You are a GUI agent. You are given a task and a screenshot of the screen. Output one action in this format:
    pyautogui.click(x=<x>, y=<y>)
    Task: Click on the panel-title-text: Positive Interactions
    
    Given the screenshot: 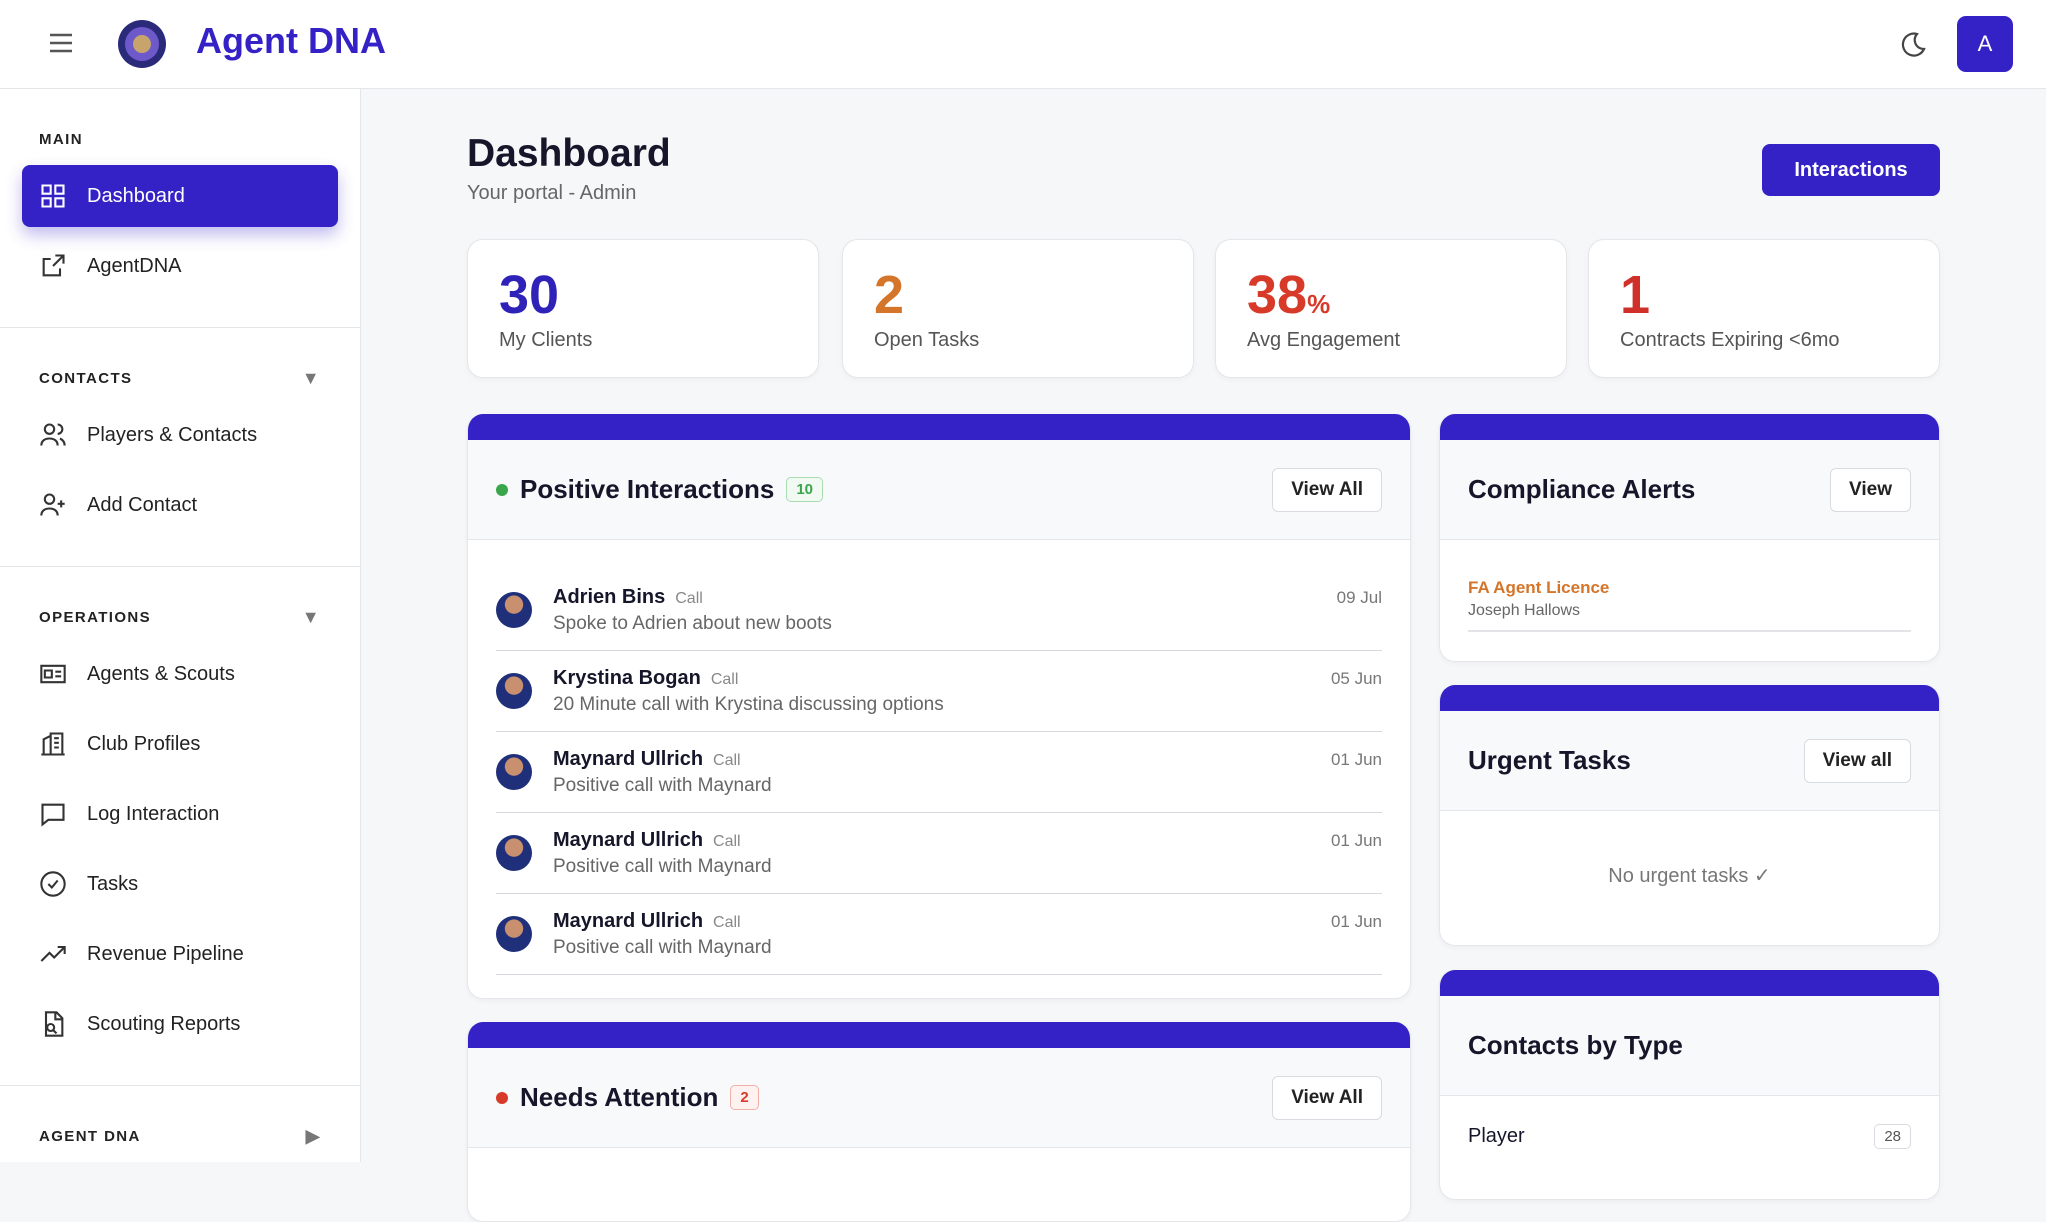 What is the action you would take?
    pyautogui.click(x=647, y=489)
    